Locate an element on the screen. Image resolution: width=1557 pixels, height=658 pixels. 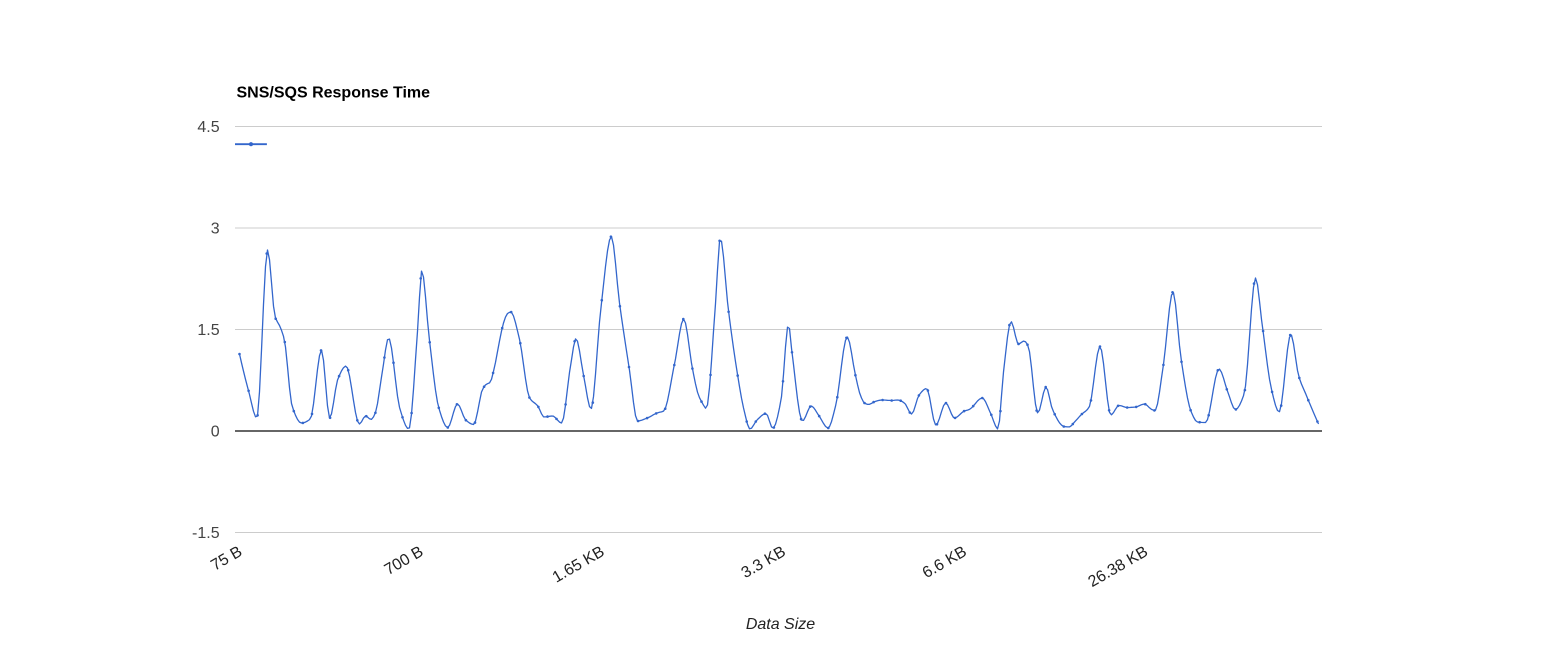
svg-text: 3 is located at coordinates (215, 229).